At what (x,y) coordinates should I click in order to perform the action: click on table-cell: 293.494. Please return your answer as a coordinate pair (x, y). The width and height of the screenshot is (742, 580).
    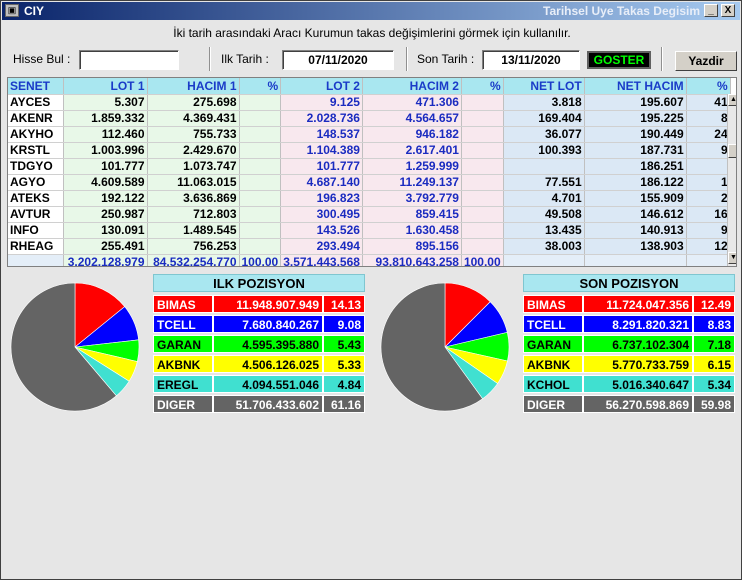
    Looking at the image, I should click on (321, 246).